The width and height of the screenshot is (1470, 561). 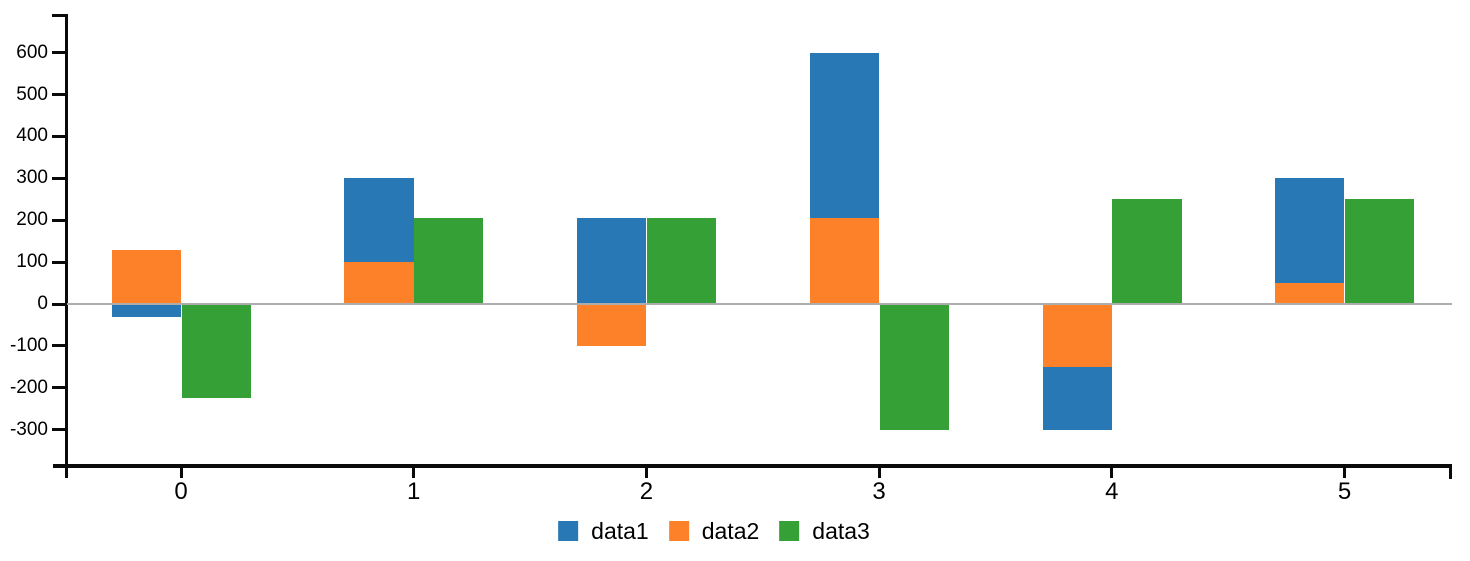 I want to click on bar-data1-cat3, so click(x=844, y=135).